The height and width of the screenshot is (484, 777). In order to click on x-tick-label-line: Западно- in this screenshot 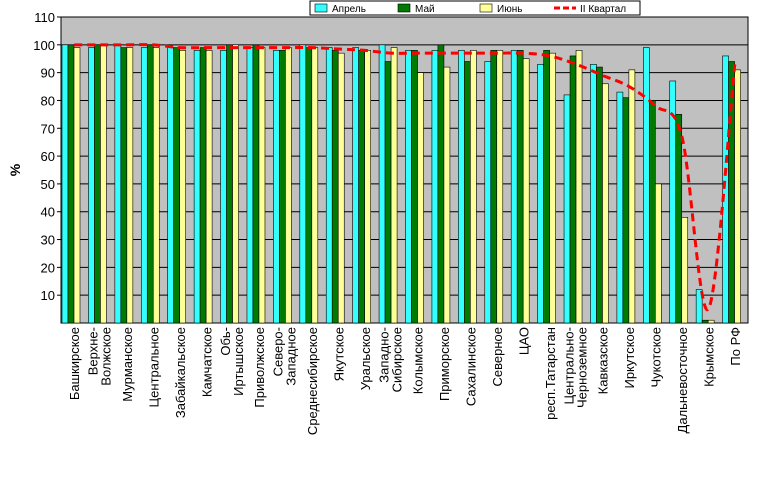, I will do `click(383, 355)`.